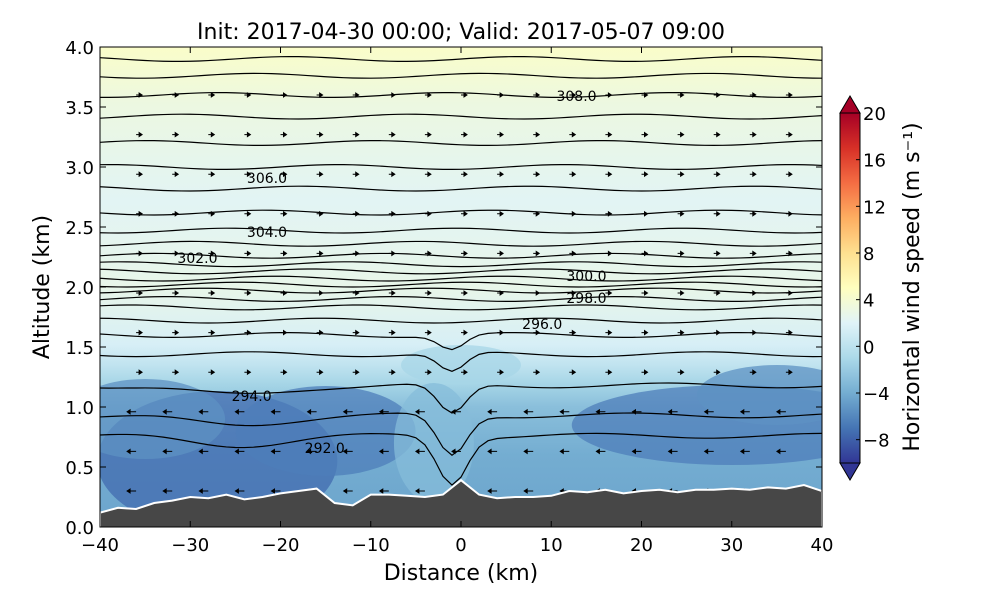 This screenshot has width=1000, height=600. Describe the element at coordinates (868, 254) in the screenshot. I see `colorbar-tick-label: 8` at that location.